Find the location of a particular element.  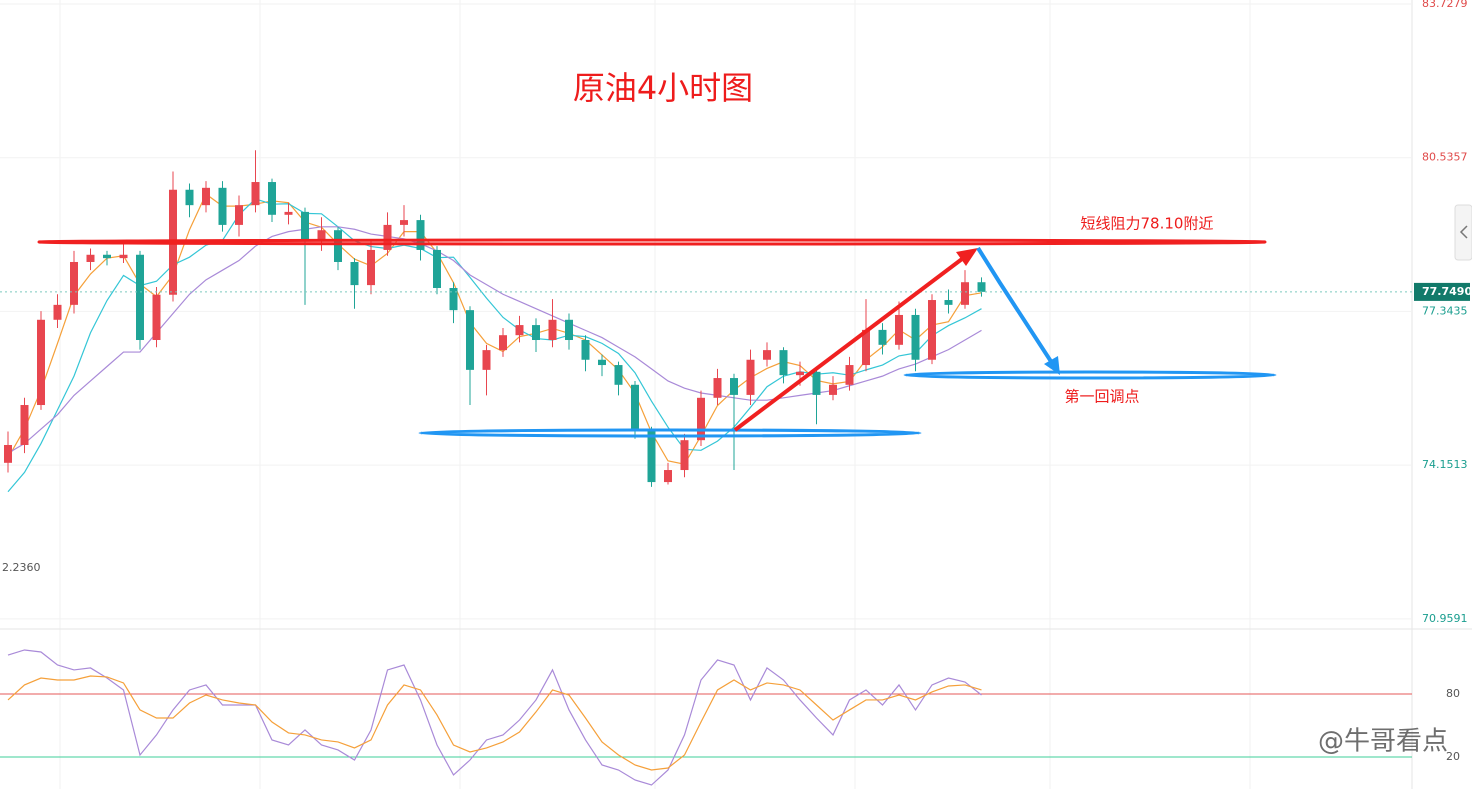

toggle-chevron is located at coordinates (1463, 232).